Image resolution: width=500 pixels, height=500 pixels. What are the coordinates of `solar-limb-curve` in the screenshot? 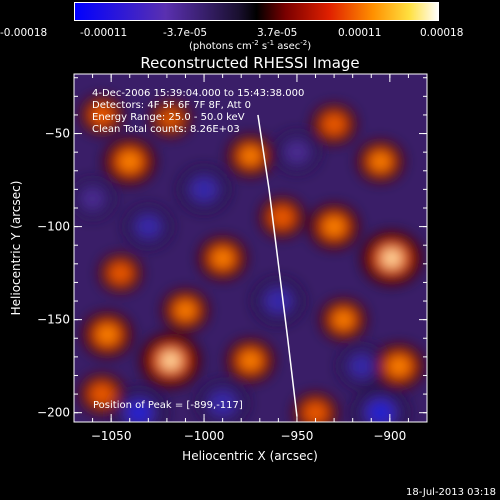 It's located at (277, 265).